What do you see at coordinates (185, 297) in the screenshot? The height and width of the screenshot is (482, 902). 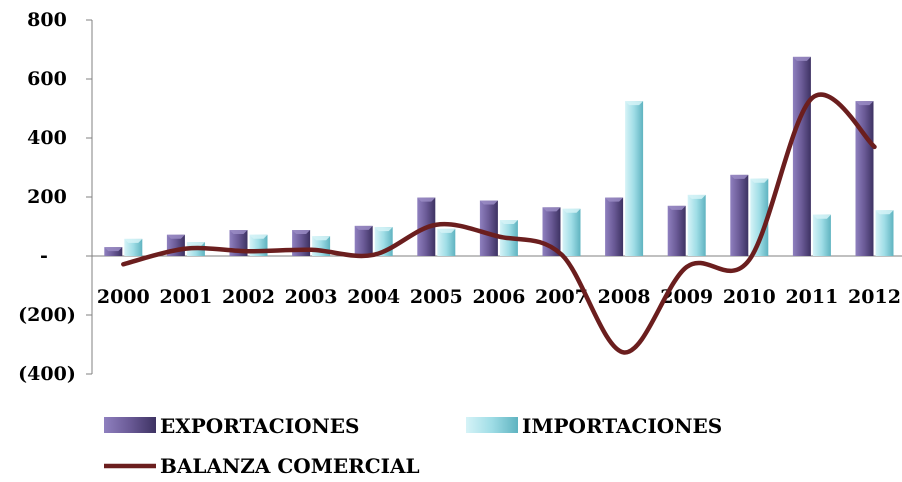 I see `x-tick-label: 2001` at bounding box center [185, 297].